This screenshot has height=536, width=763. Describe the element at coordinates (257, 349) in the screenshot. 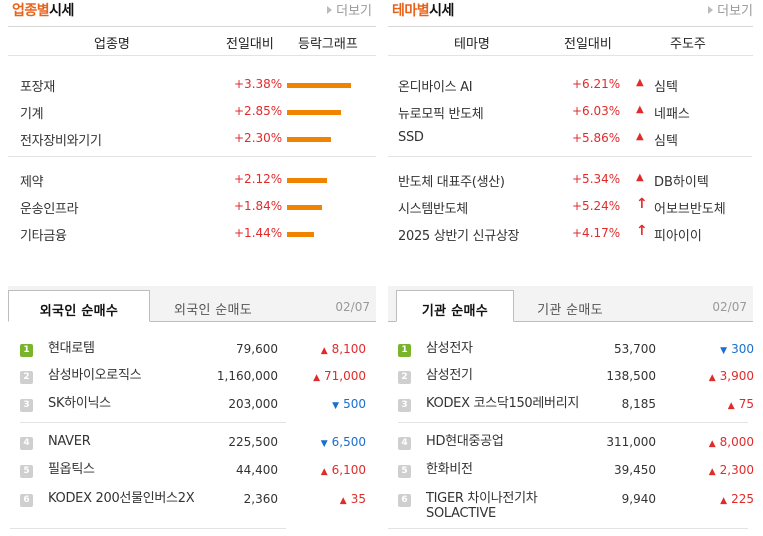

I see `foreign-price: 79,600` at that location.